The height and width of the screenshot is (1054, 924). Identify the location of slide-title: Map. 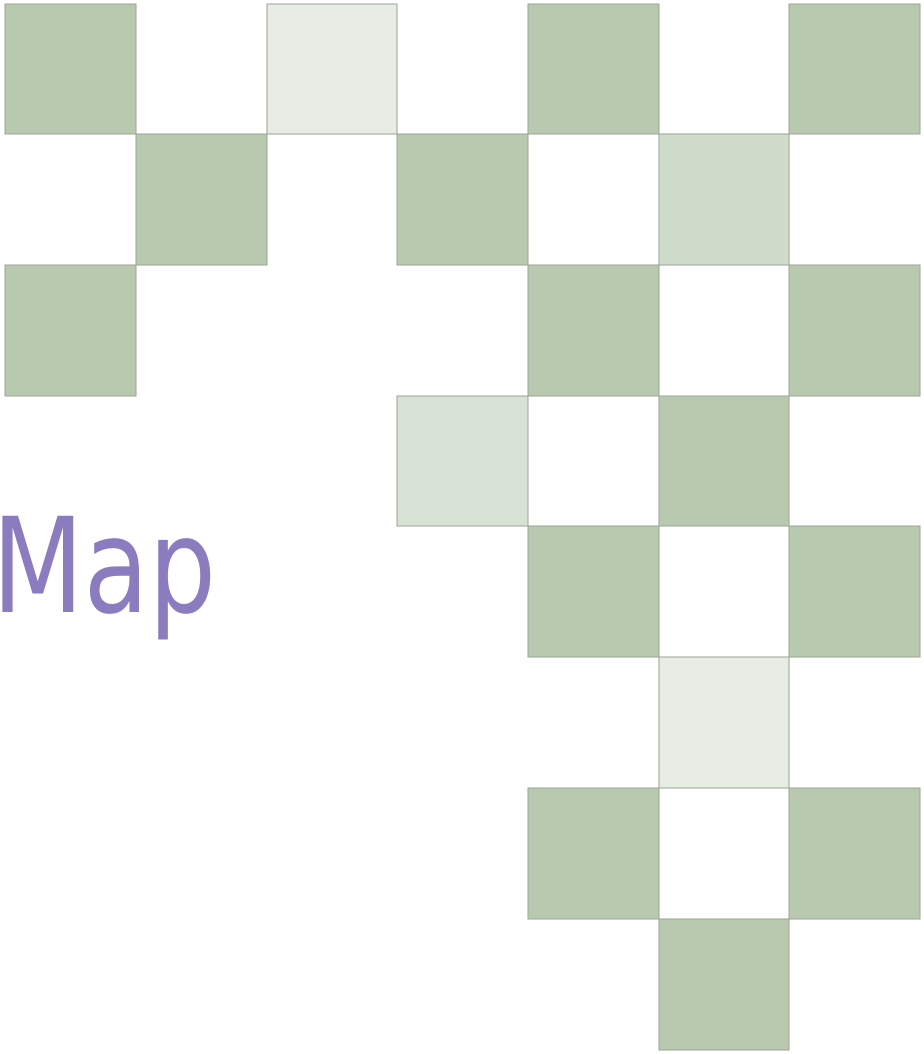
(108, 567).